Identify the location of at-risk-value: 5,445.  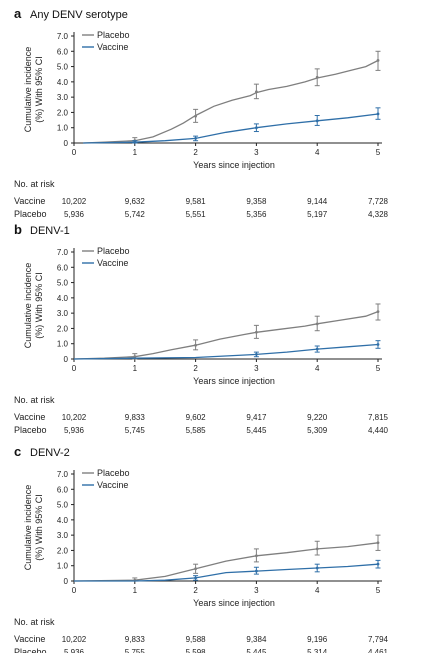
(256, 430).